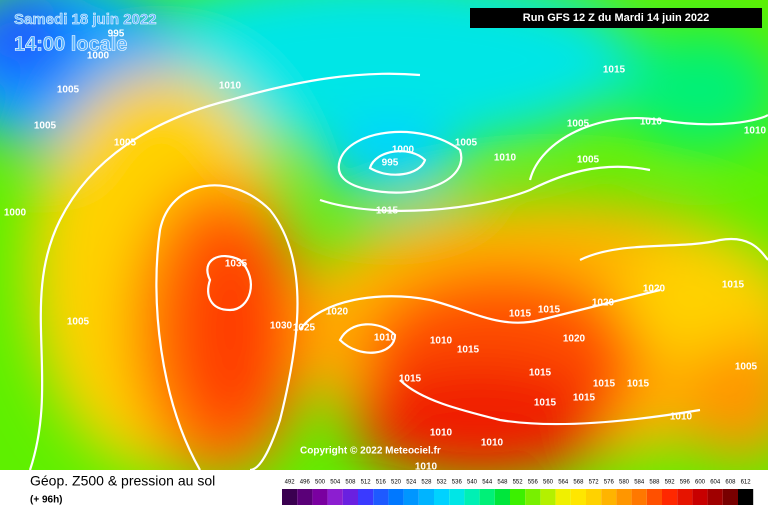 The height and width of the screenshot is (517, 768). I want to click on colorbar-tick-label: 500, so click(320, 483).